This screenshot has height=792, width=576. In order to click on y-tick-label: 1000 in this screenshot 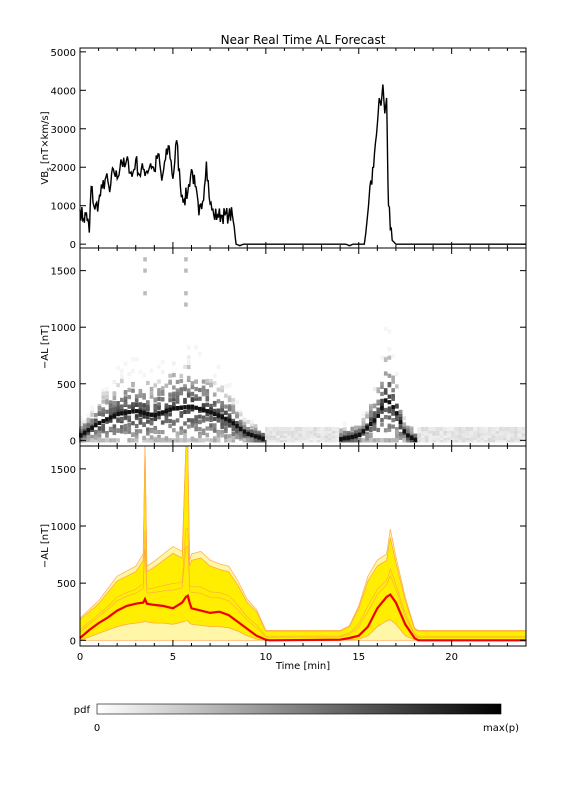, I will do `click(63, 328)`.